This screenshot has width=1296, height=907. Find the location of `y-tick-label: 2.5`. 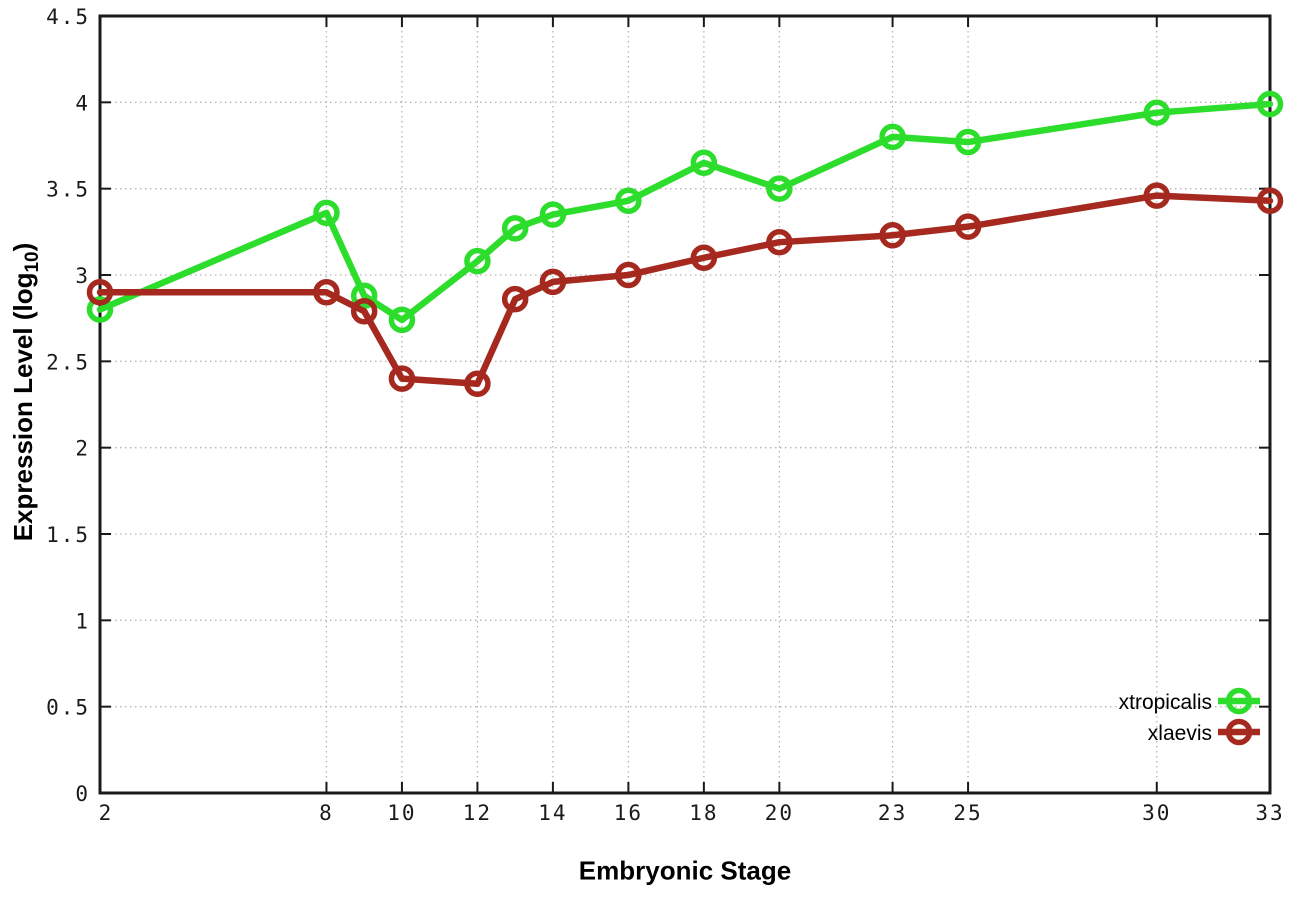

y-tick-label: 2.5 is located at coordinates (68, 362).